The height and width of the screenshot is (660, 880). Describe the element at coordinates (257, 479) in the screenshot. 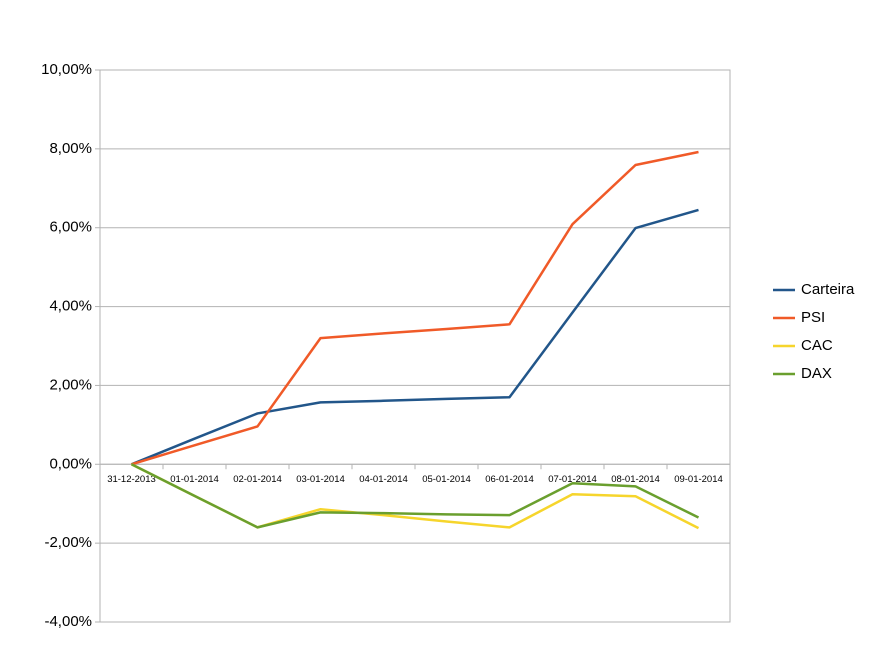

I see `x-tick-label: 02-01-2014` at that location.